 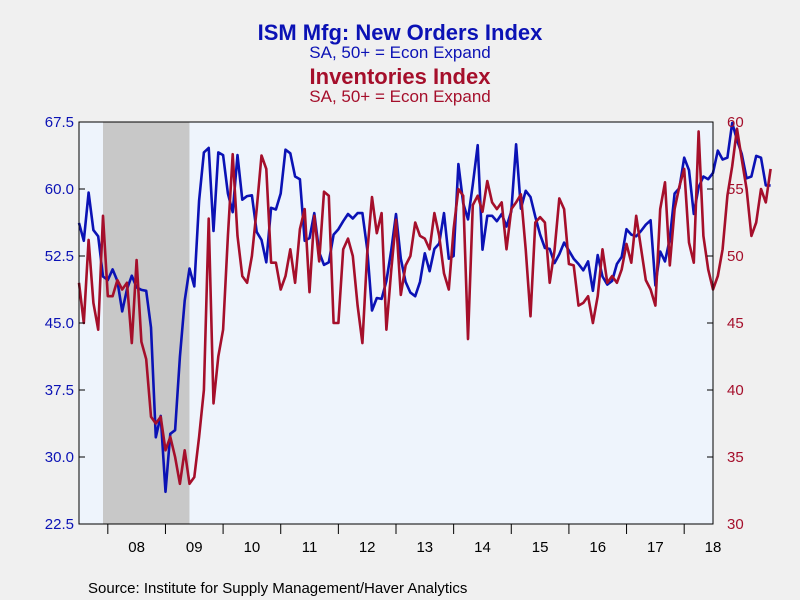 What do you see at coordinates (136, 547) in the screenshot?
I see `x-tick-label: 08` at bounding box center [136, 547].